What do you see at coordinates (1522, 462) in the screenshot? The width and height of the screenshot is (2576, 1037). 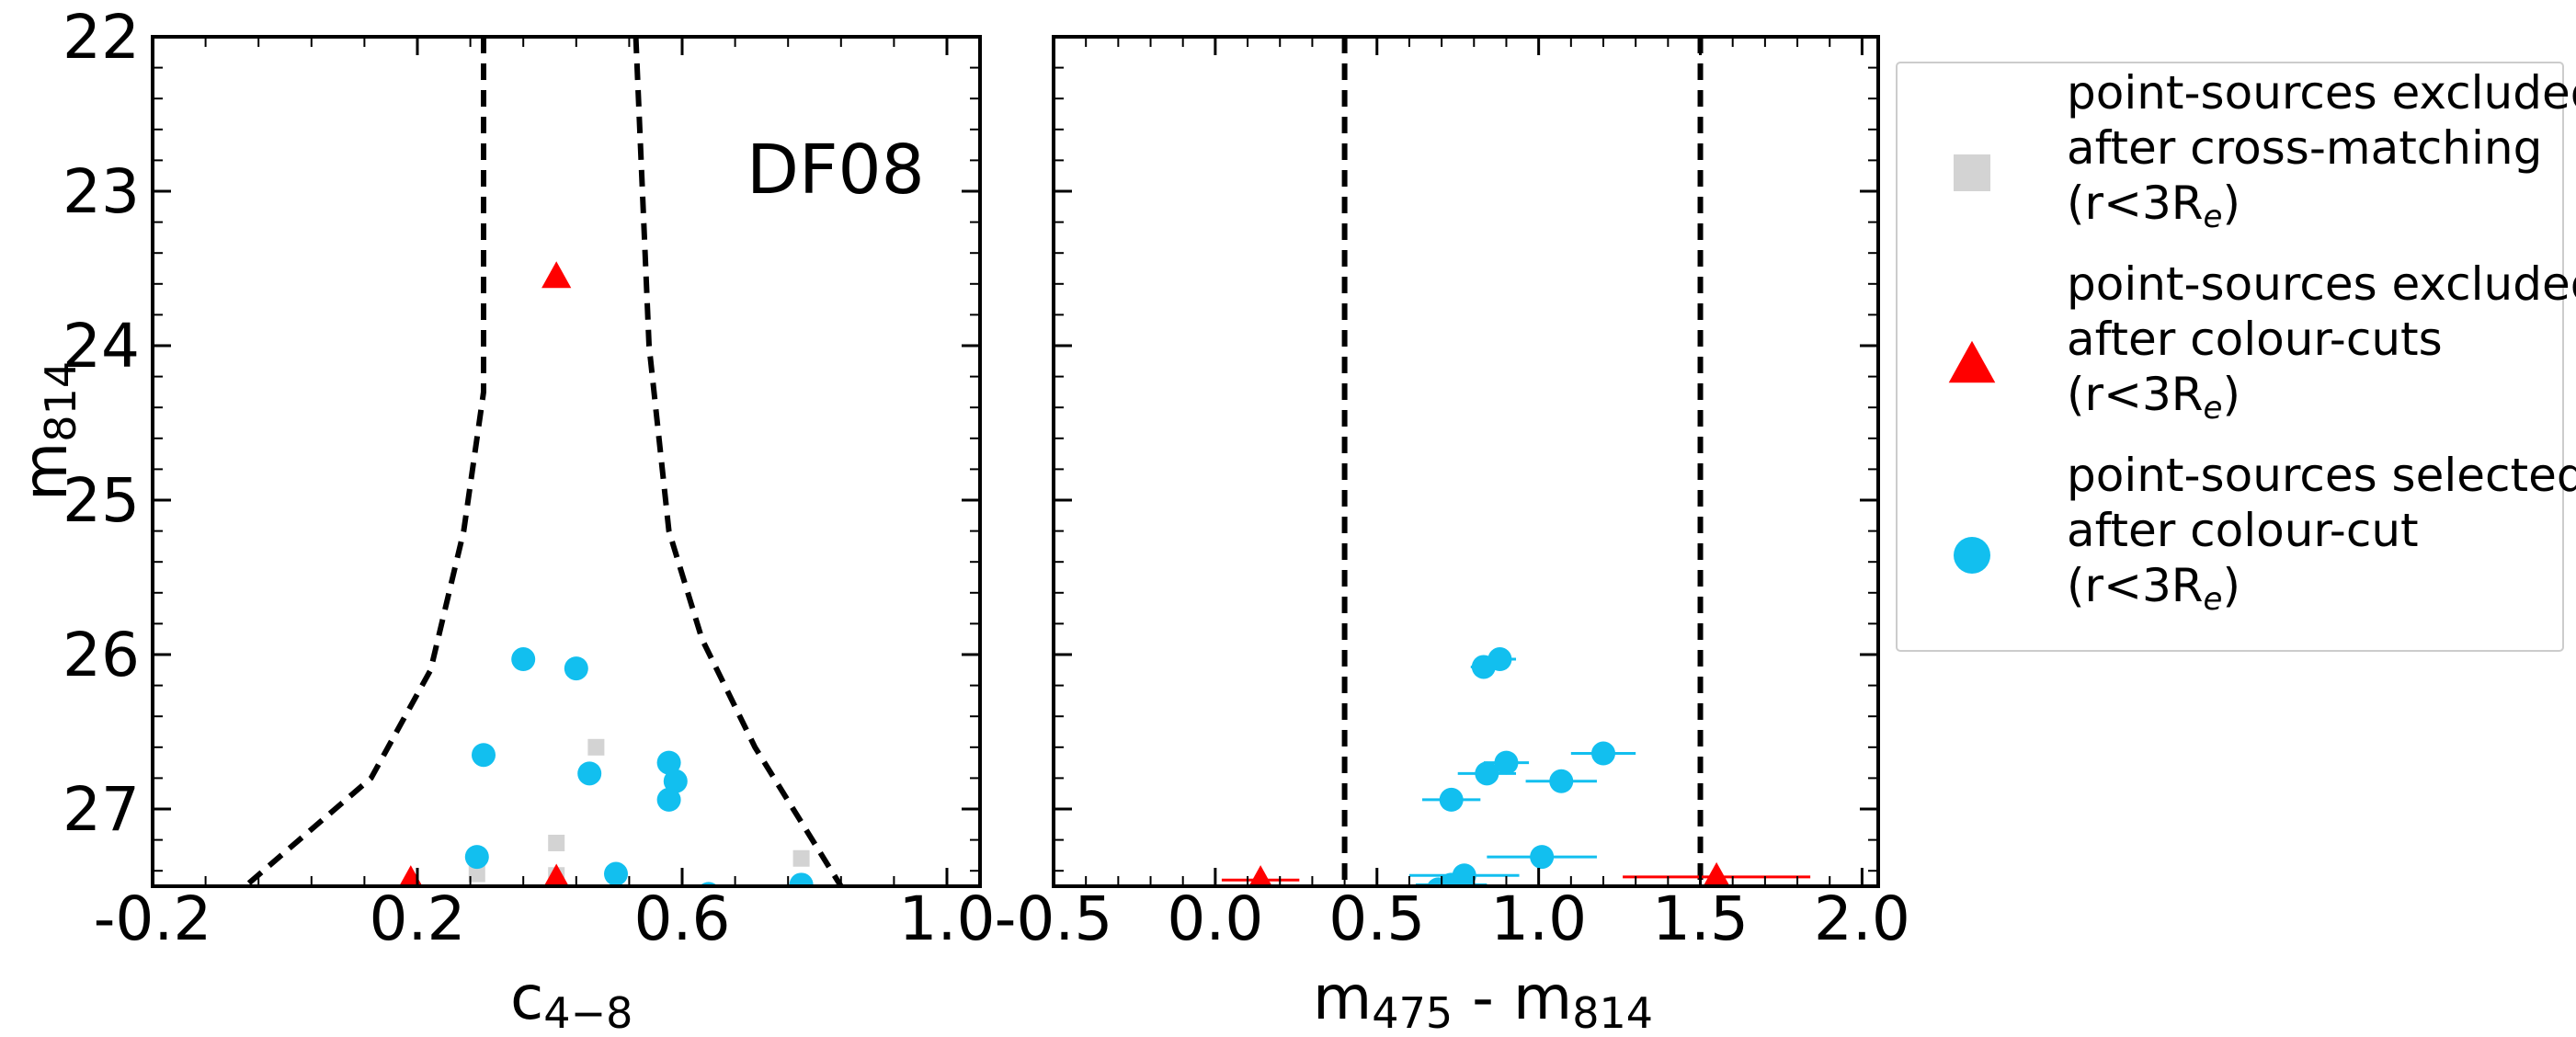 I see `right-colour-cut-lines` at bounding box center [1522, 462].